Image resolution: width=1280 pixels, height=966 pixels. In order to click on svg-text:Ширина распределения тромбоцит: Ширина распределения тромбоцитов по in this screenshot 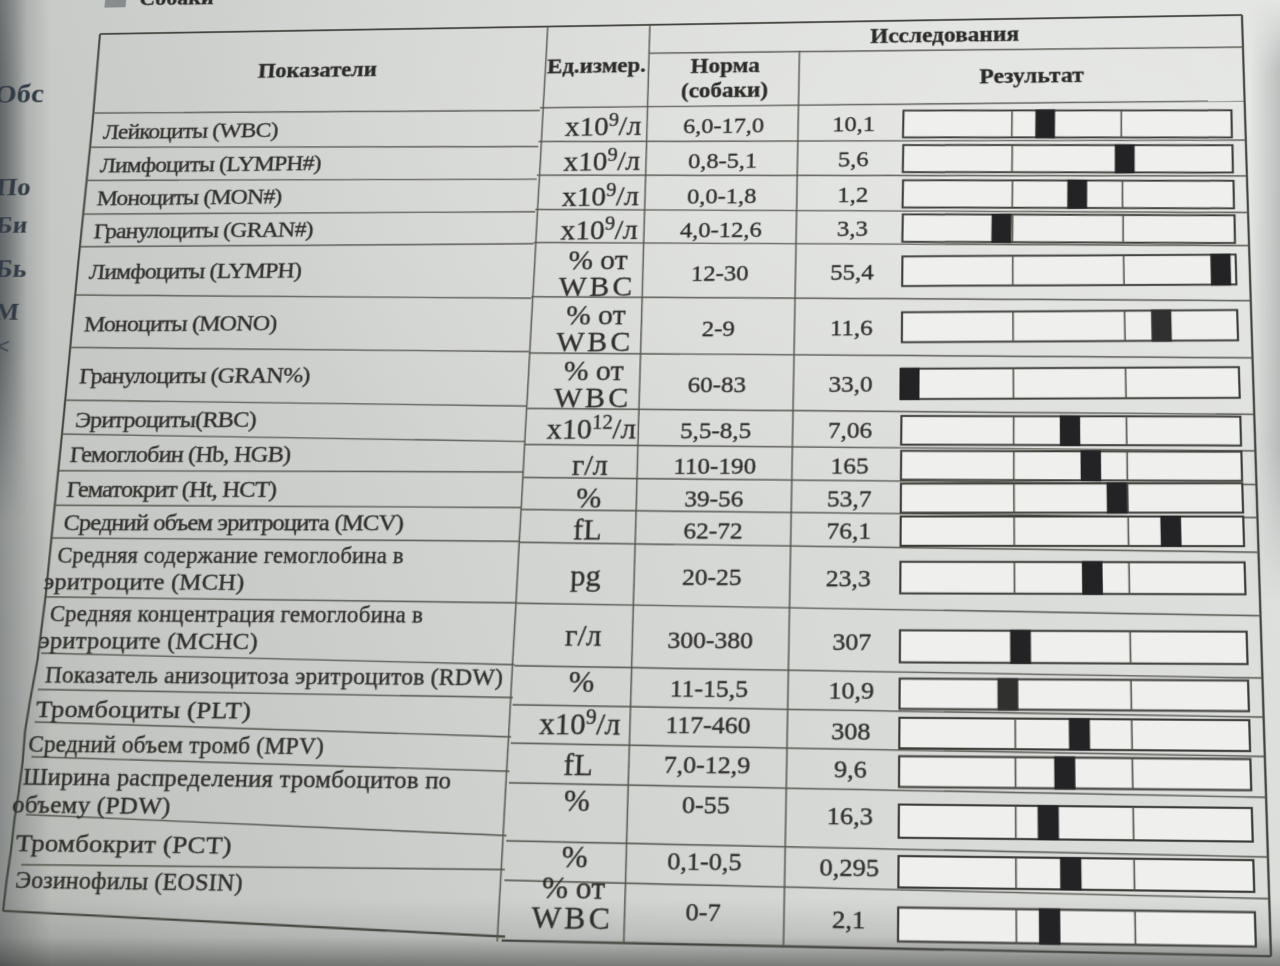, I will do `click(237, 778)`.